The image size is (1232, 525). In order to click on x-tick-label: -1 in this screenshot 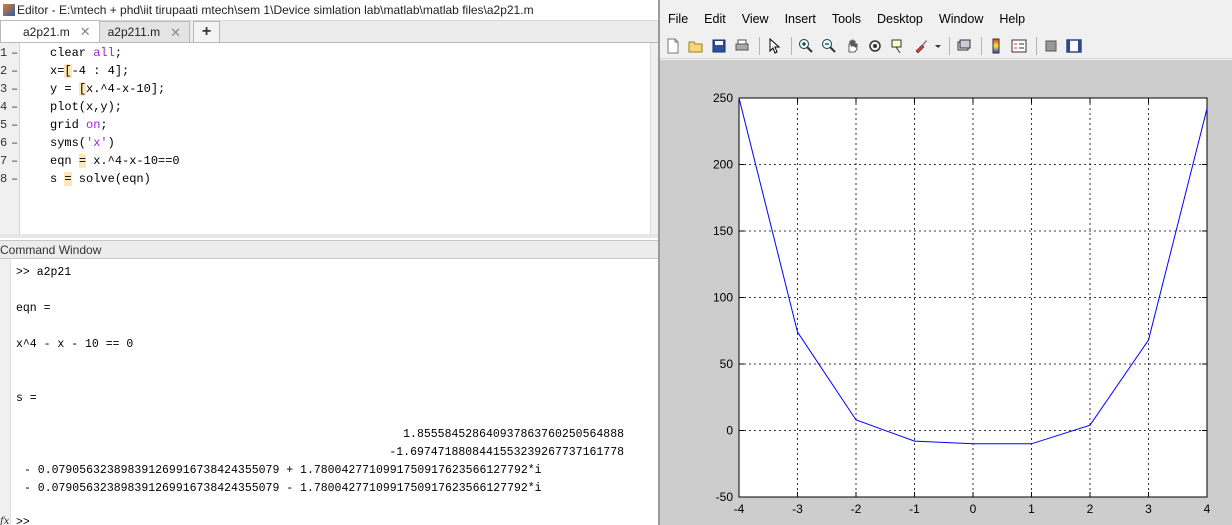, I will do `click(914, 509)`.